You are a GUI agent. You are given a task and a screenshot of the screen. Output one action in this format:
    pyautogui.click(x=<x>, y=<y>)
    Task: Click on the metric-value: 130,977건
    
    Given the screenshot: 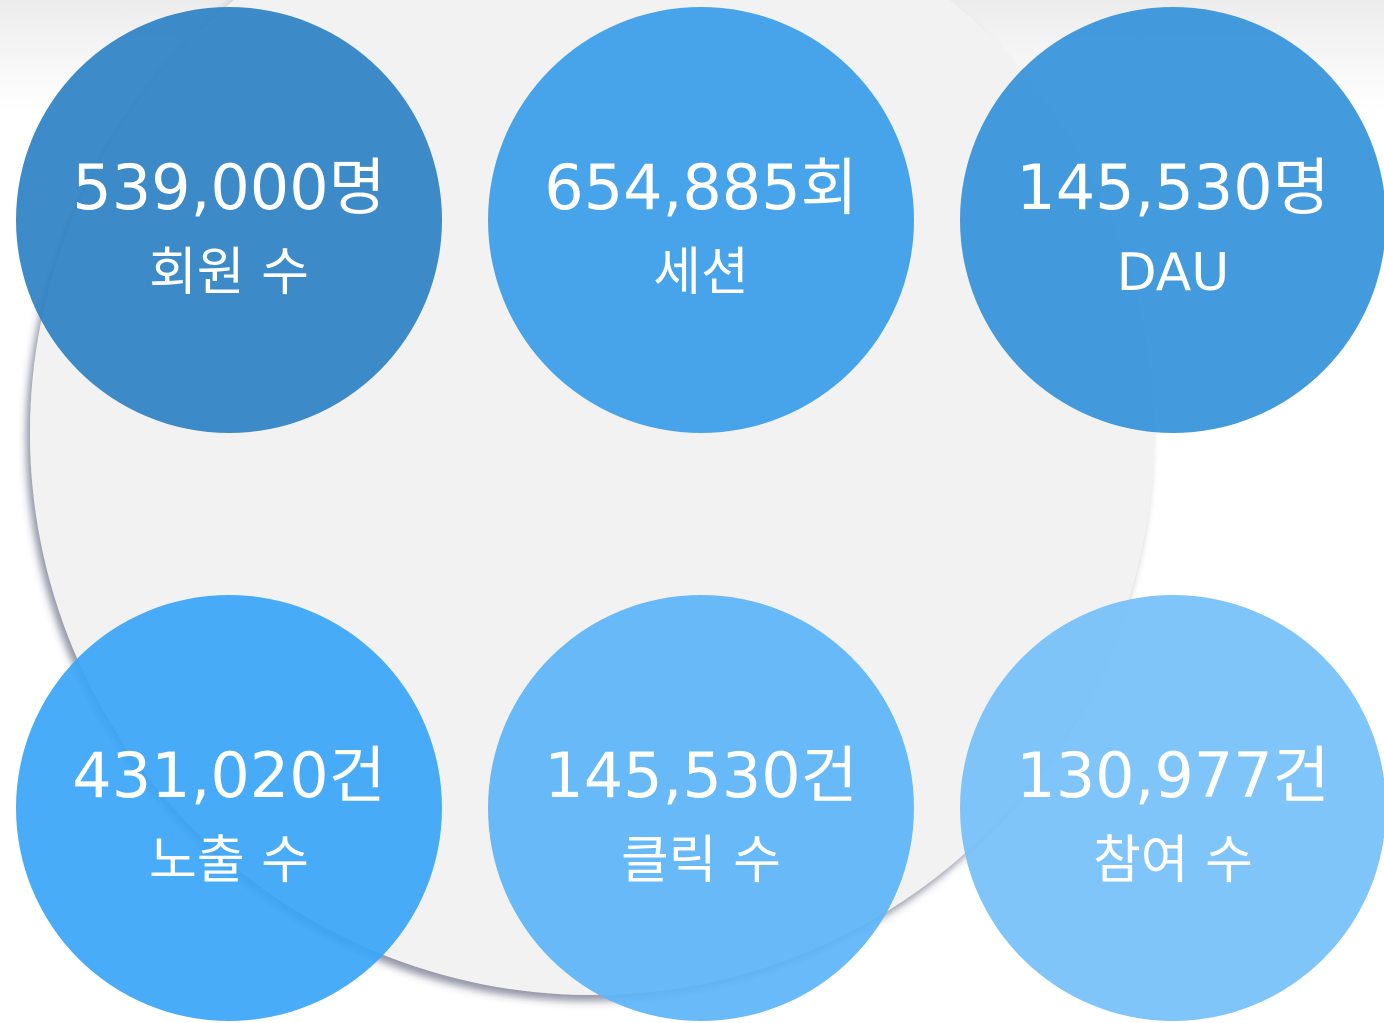 What is the action you would take?
    pyautogui.click(x=1172, y=775)
    